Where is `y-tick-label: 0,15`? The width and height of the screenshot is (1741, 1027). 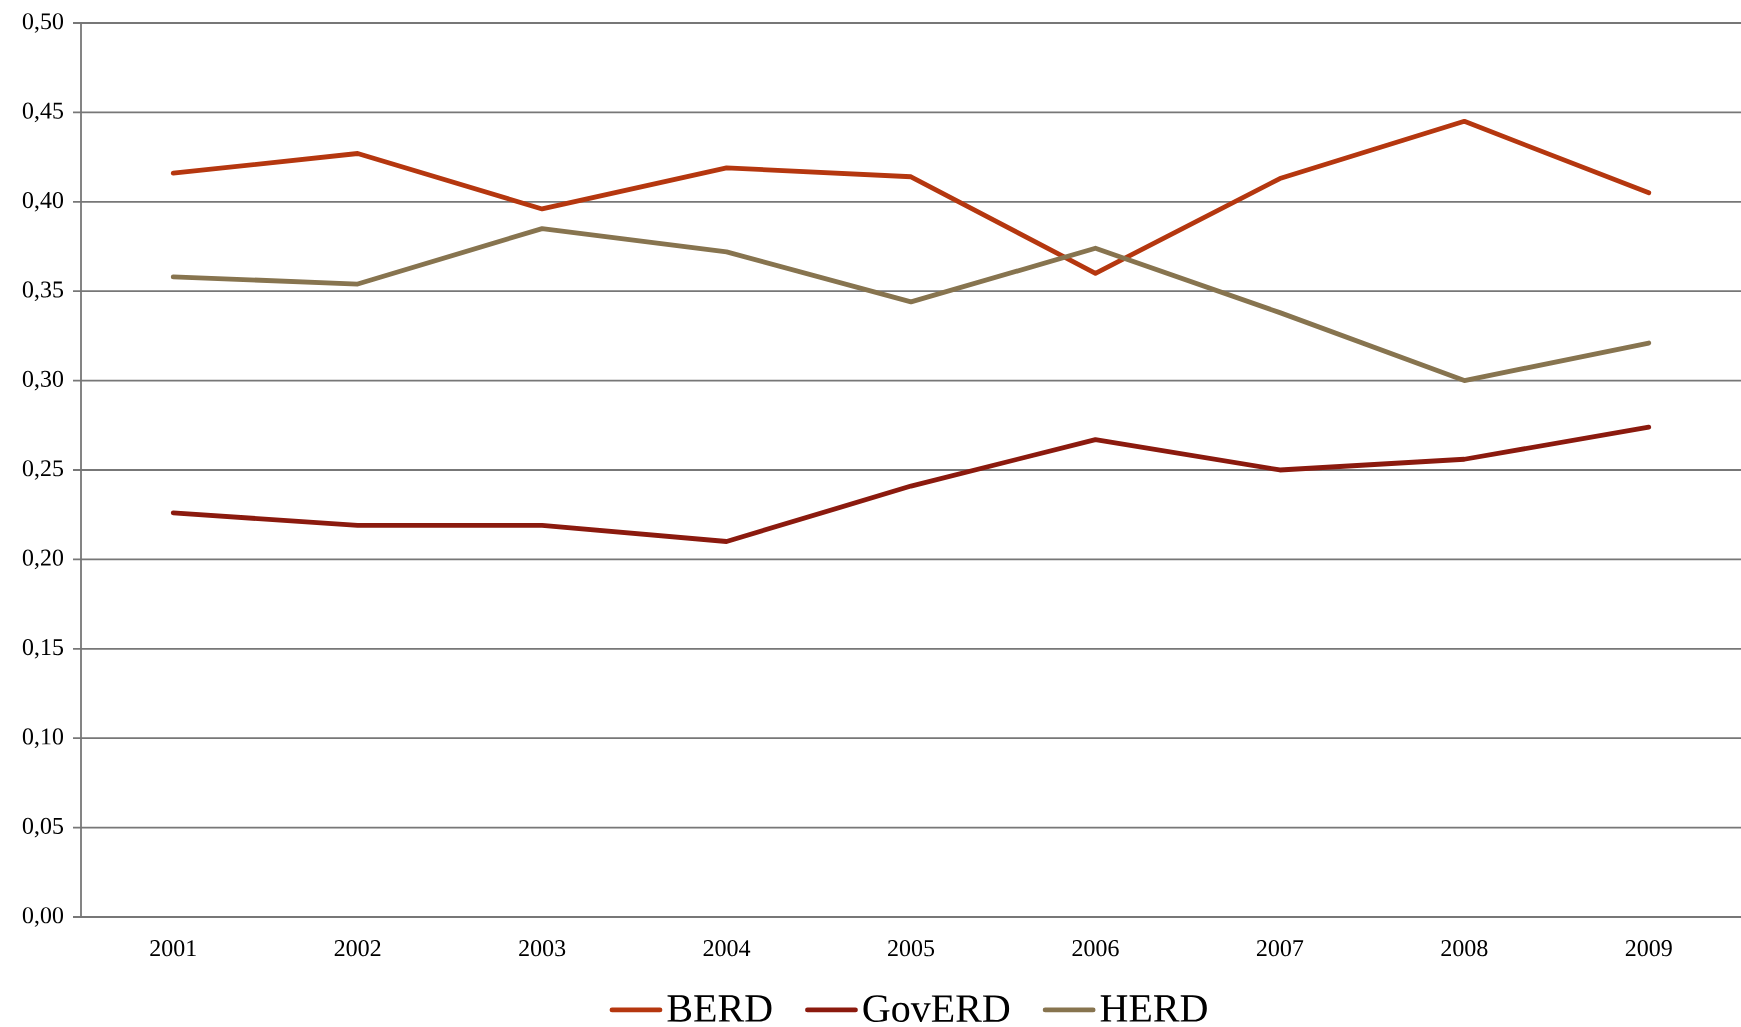
y-tick-label: 0,15 is located at coordinates (43, 648).